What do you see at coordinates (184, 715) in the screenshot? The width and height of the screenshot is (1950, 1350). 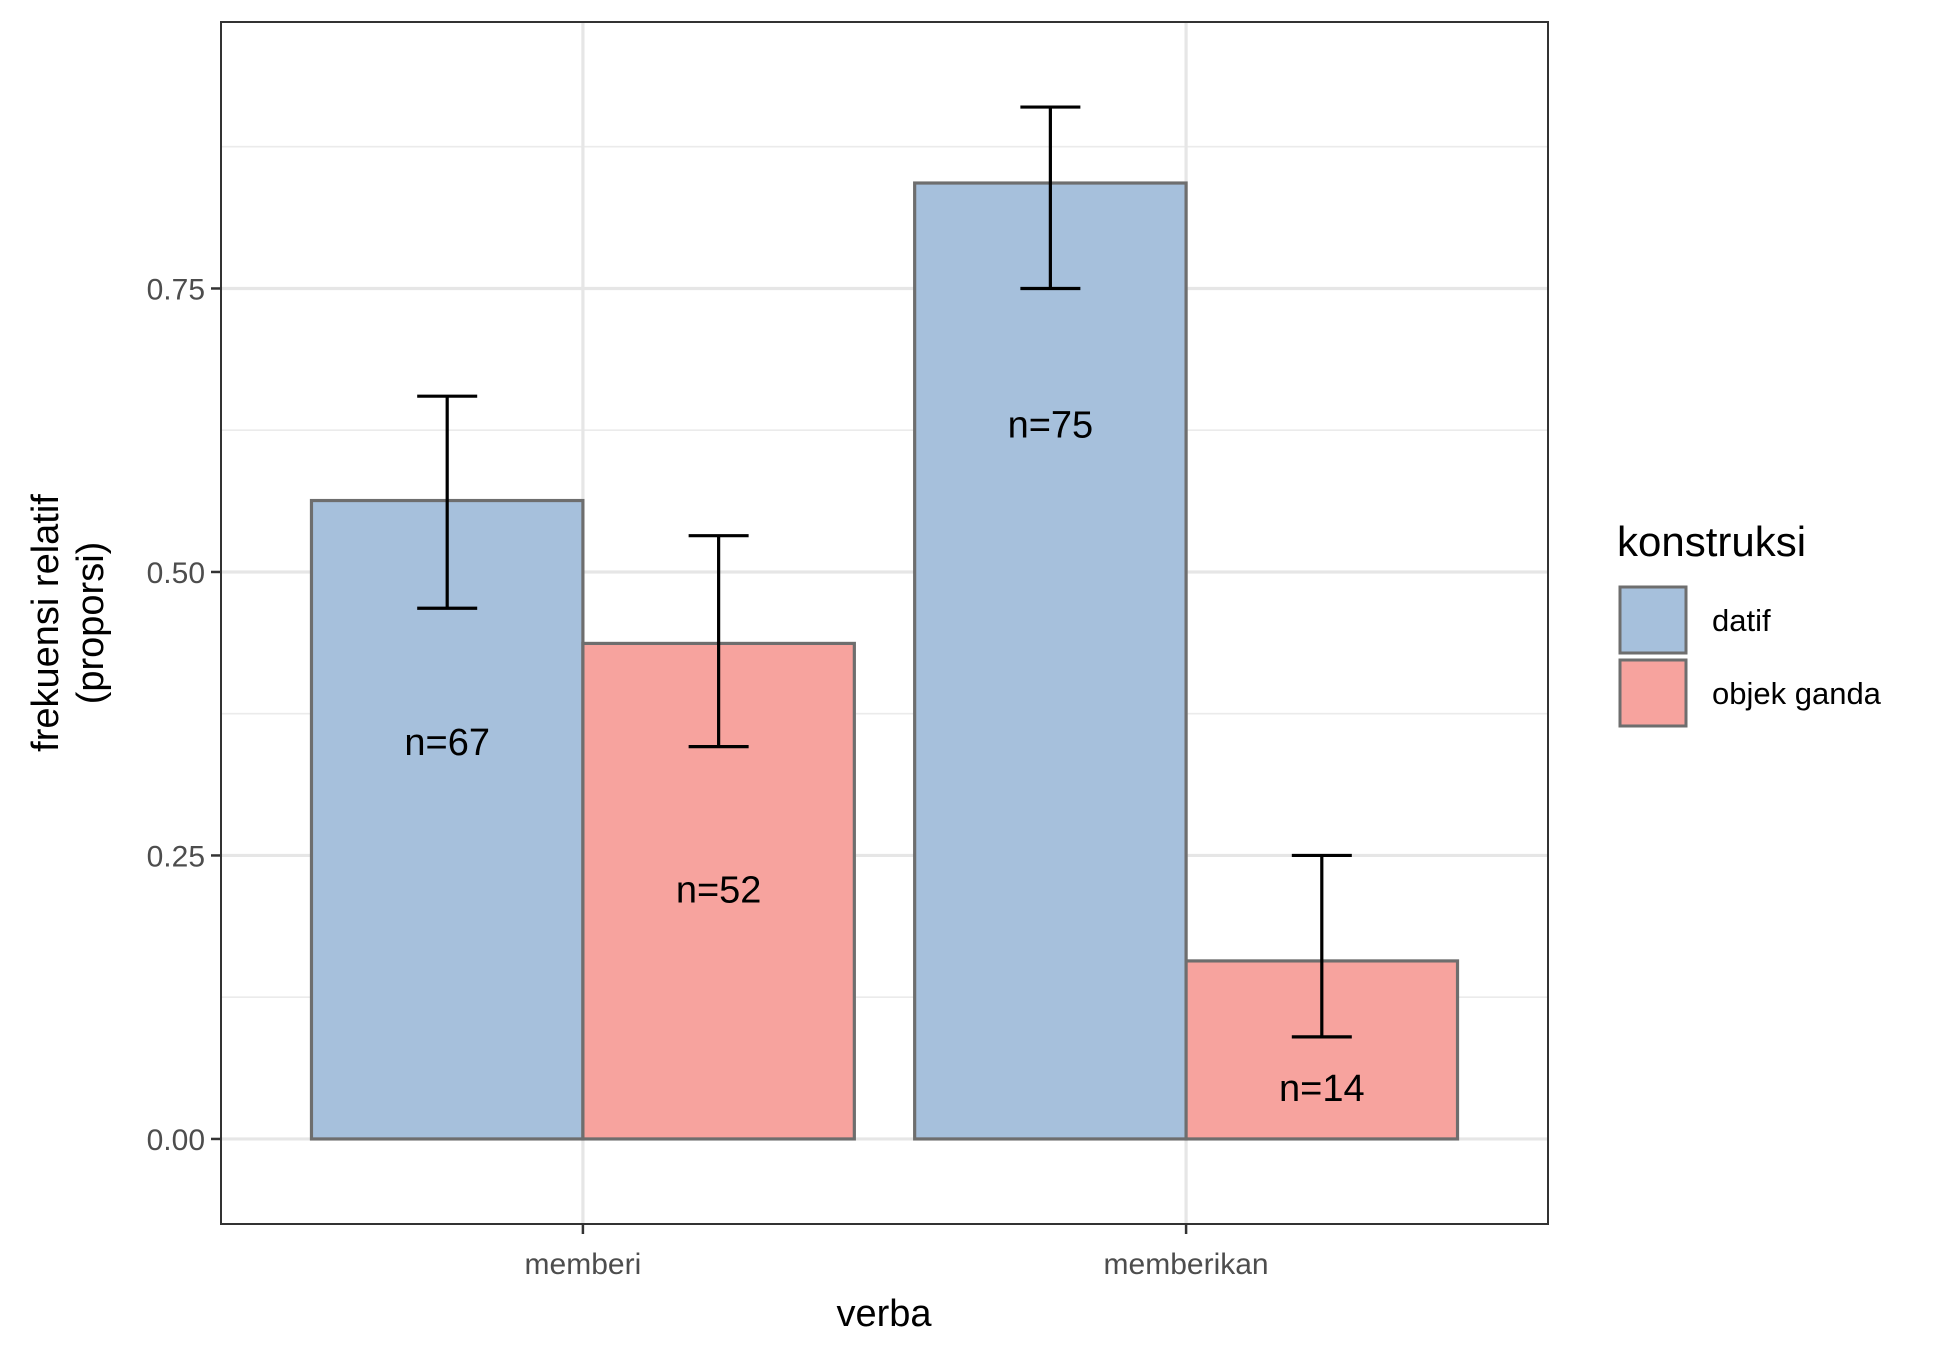 I see `y-axis: 0.00 0.25 0.50 0.75` at bounding box center [184, 715].